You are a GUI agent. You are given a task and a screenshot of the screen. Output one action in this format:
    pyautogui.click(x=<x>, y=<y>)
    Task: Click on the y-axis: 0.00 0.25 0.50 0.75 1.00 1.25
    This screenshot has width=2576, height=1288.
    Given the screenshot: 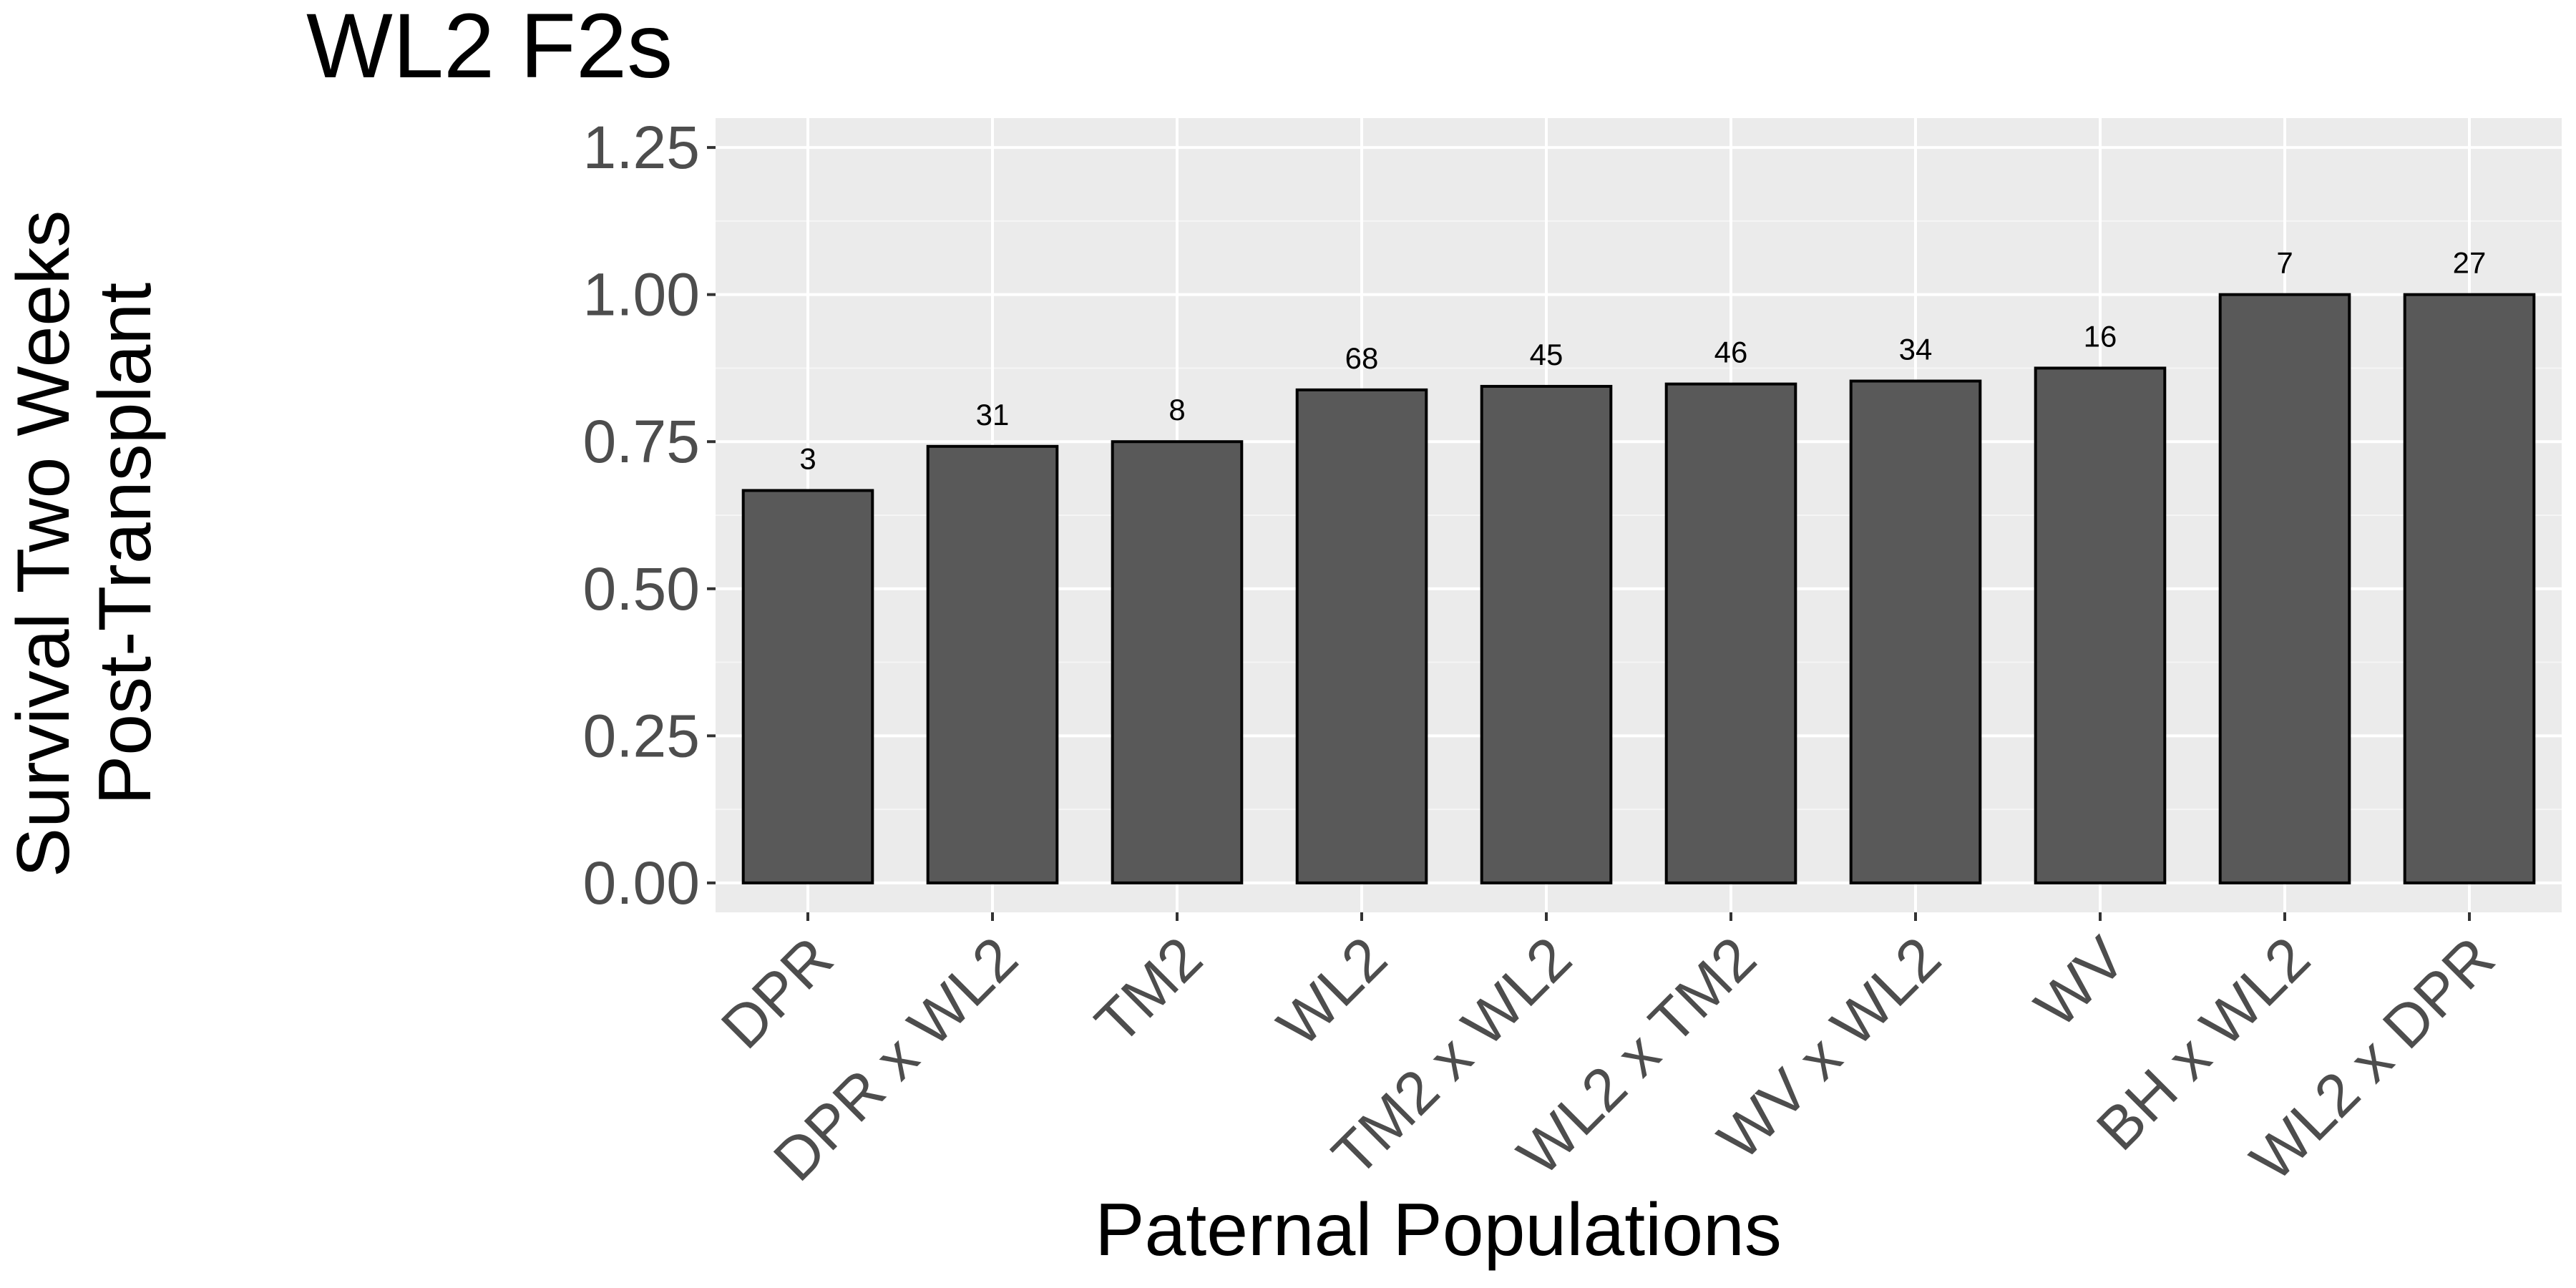 What is the action you would take?
    pyautogui.click(x=649, y=515)
    